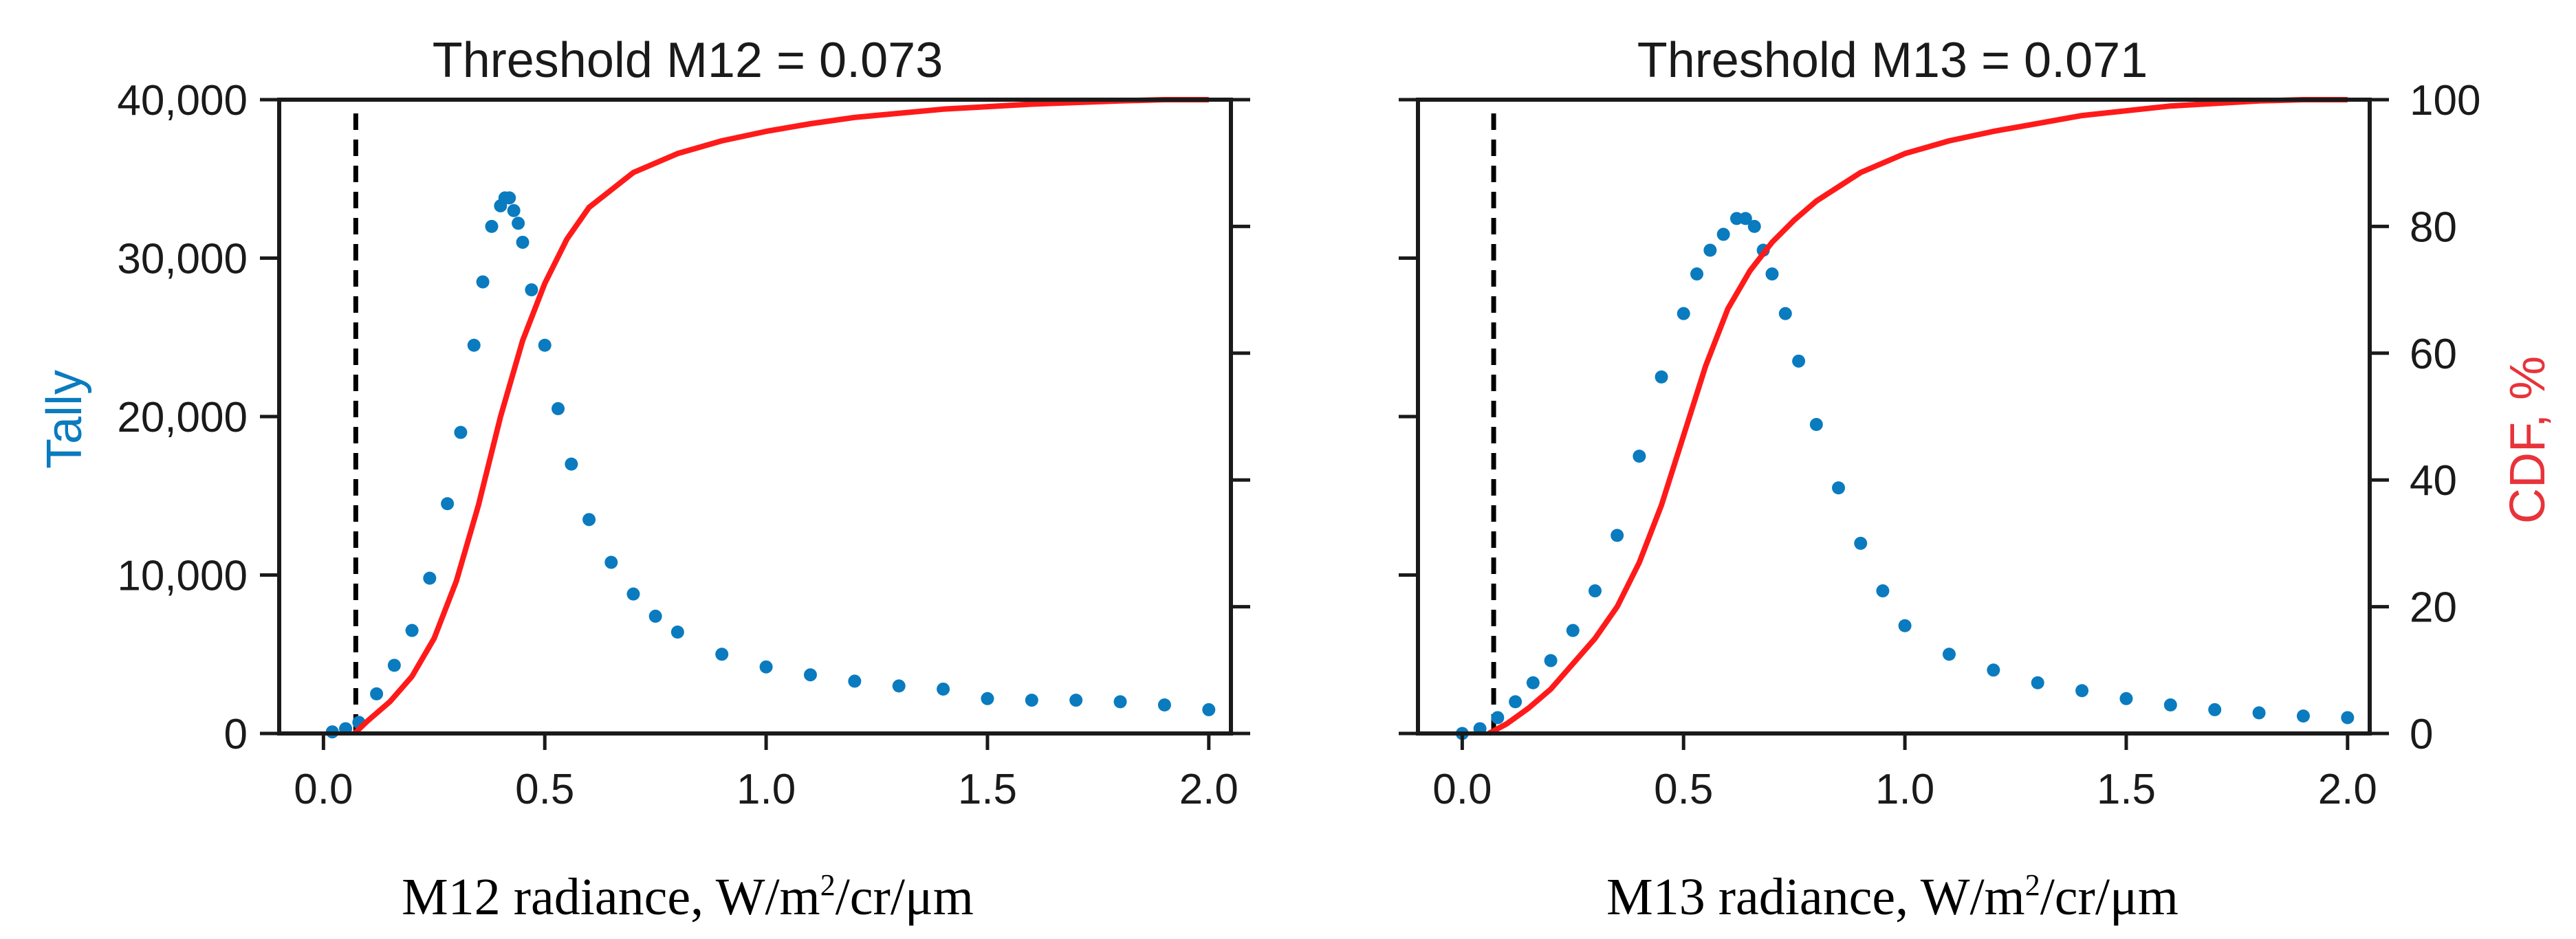  Describe the element at coordinates (2433, 481) in the screenshot. I see `m13-y2-tick-label: 40` at that location.